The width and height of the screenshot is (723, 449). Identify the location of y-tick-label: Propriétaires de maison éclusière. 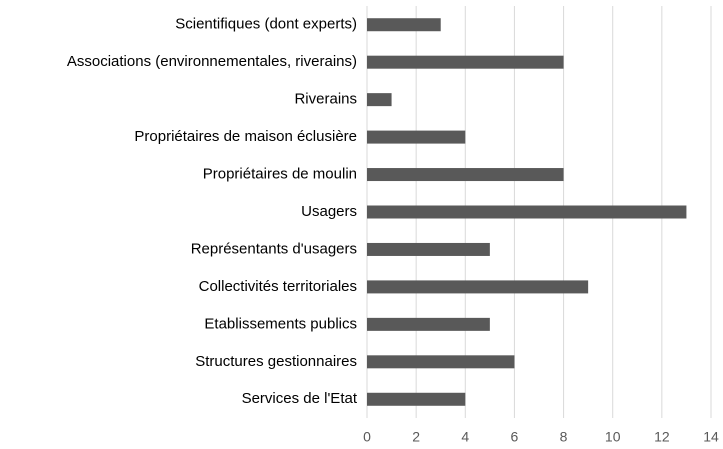
(245, 136).